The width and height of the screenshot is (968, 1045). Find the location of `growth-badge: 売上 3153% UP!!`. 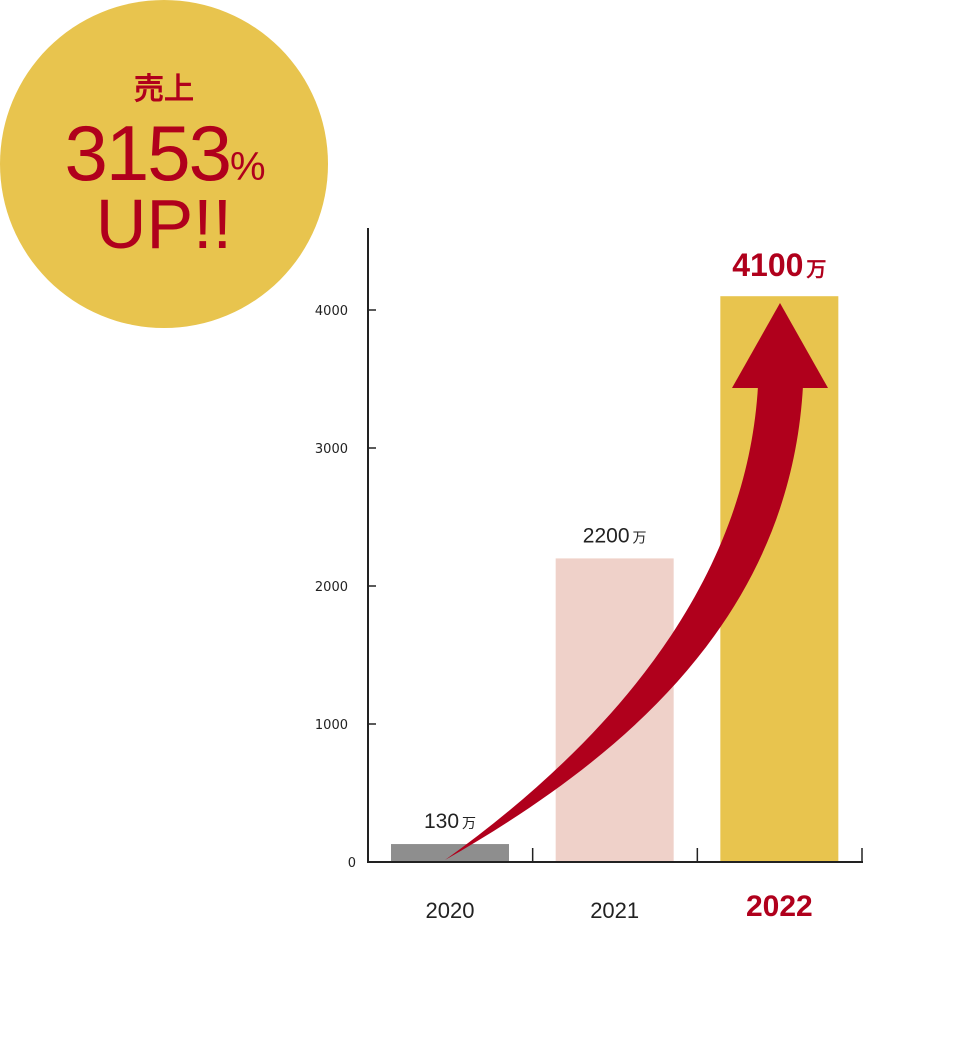

growth-badge: 売上 3153% UP!! is located at coordinates (164, 164).